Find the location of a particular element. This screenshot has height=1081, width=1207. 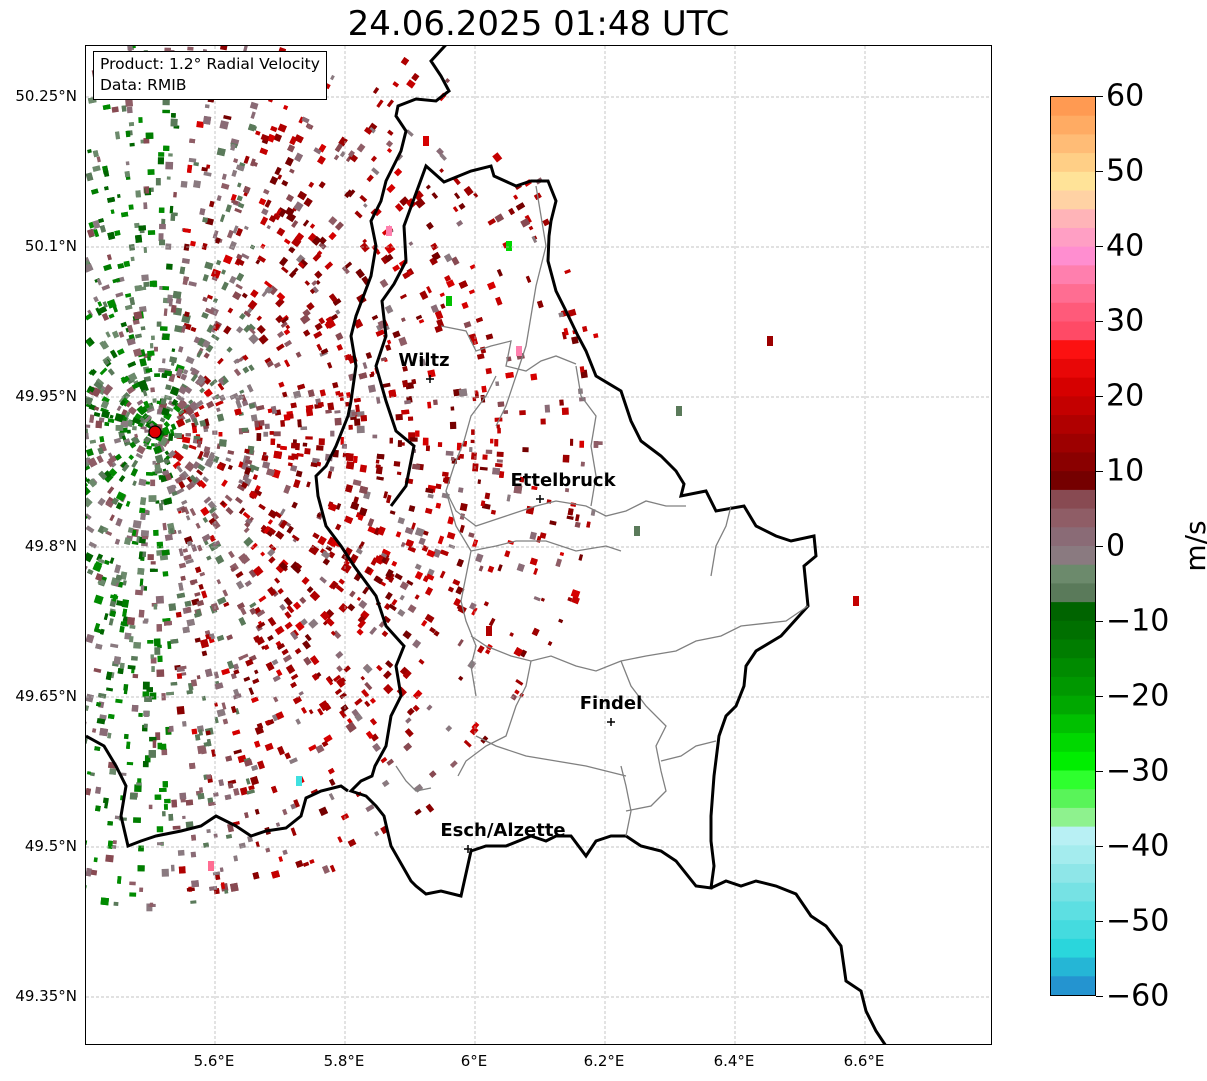

colorbar-tick is located at coordinates (1099, 696).